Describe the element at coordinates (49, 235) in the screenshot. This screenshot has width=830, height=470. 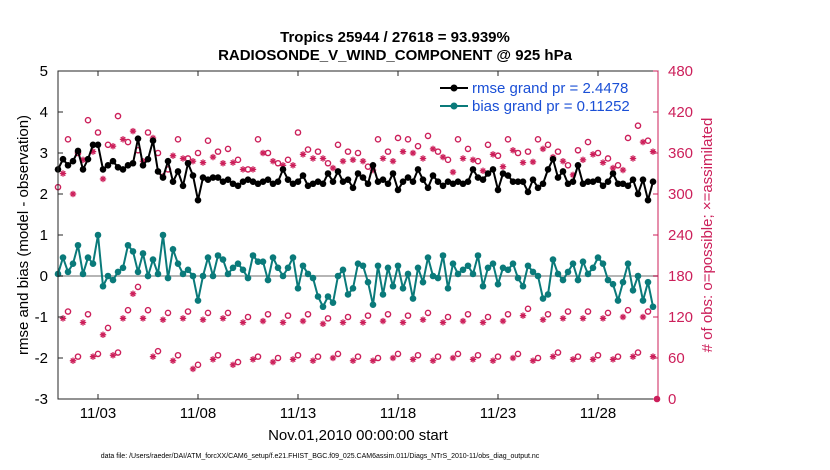
I see `left-y-axis: -3 -2 -1 0 1 2 3 4 5` at that location.